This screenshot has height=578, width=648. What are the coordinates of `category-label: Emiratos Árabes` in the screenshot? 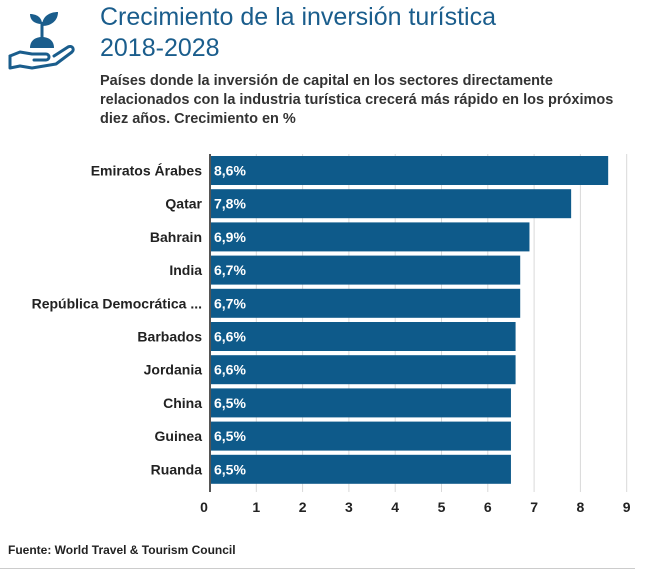 It's located at (146, 171).